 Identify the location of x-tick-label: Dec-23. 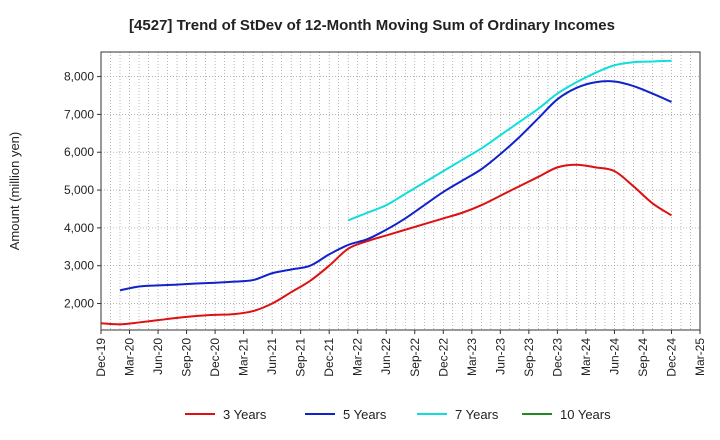
(557, 357).